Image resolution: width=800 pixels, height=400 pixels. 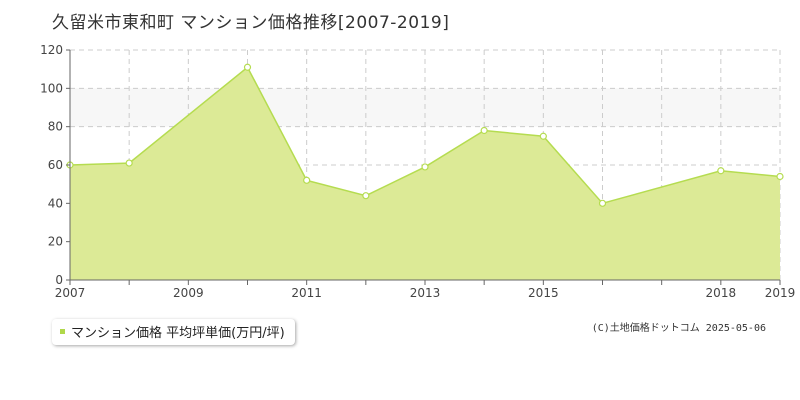 What do you see at coordinates (55, 165) in the screenshot?
I see `y-tick-label: 60` at bounding box center [55, 165].